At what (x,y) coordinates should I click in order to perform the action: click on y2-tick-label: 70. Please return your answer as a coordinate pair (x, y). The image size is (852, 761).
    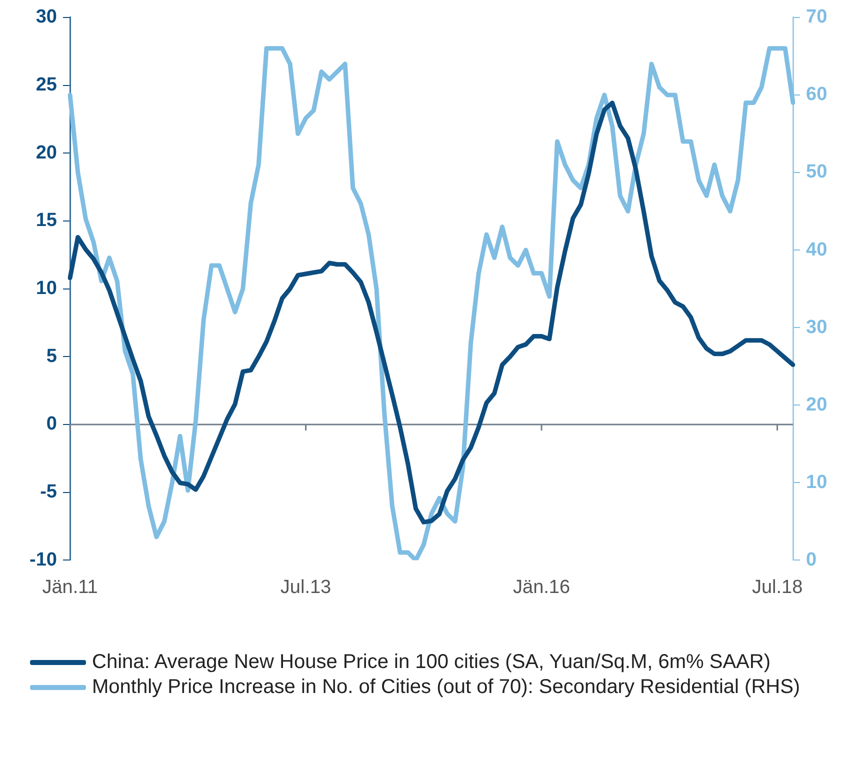
    Looking at the image, I should click on (817, 17).